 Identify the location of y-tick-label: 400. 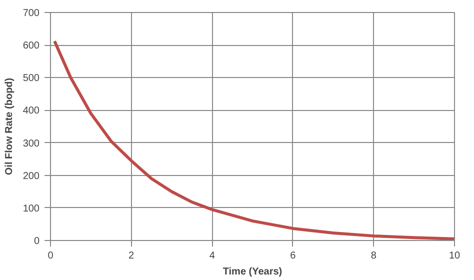
(31, 111).